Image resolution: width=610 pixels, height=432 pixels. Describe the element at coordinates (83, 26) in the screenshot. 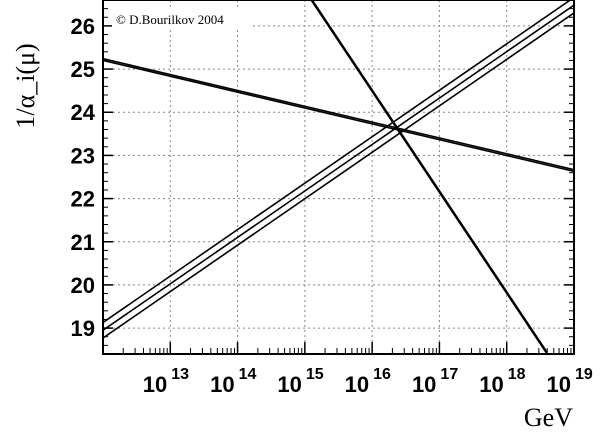

I see `y-tick-label: 26` at that location.